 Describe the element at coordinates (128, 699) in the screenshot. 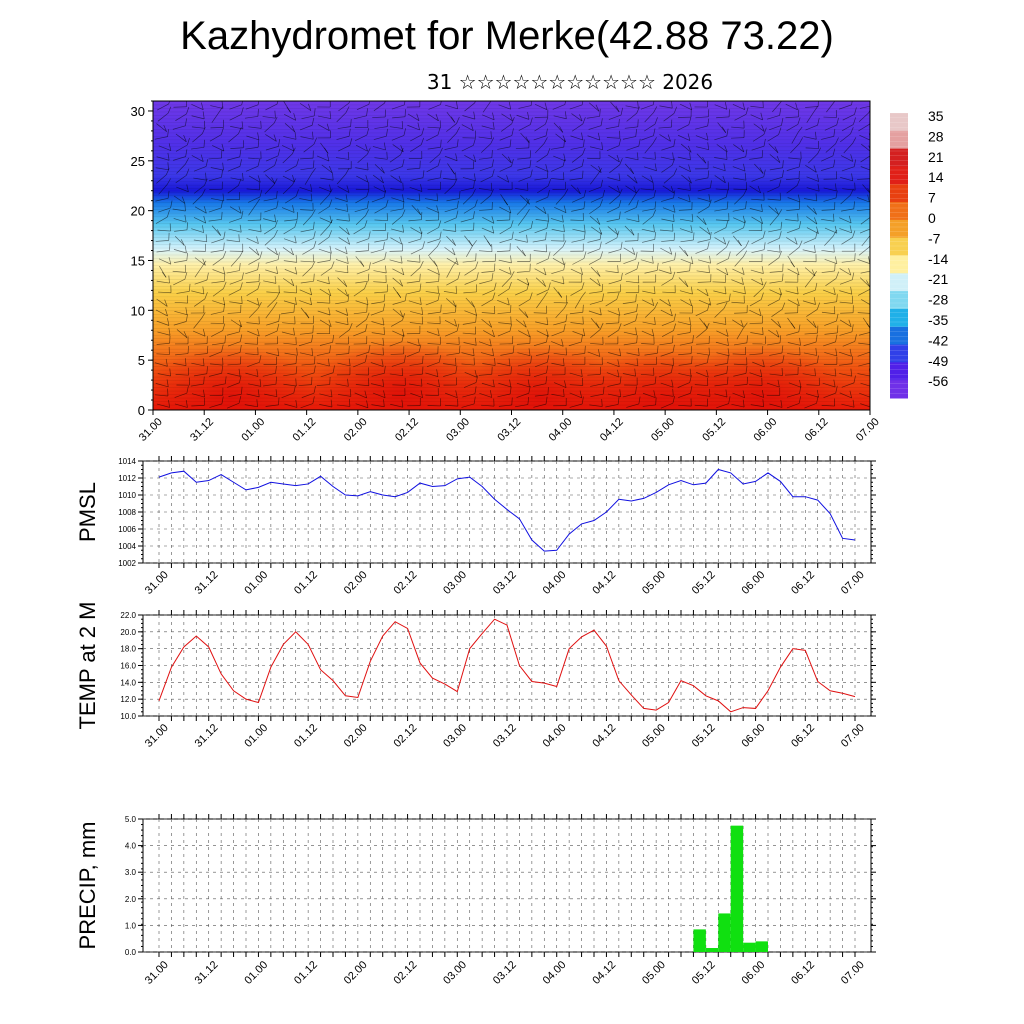

I see `y-tick-label: 12.0` at that location.